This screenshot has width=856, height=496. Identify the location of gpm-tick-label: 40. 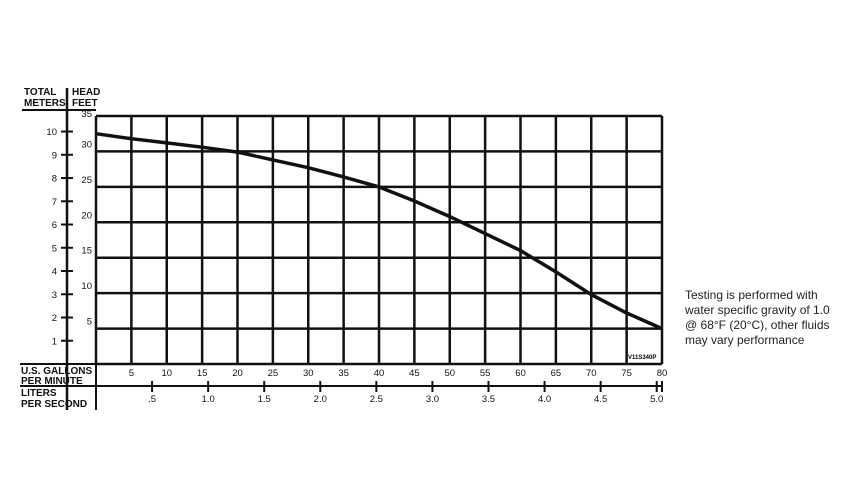
(379, 373).